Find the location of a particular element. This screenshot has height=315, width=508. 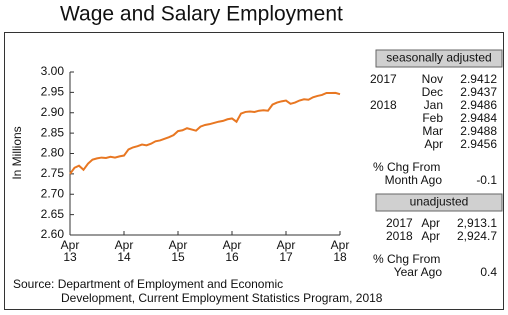

x-tick-label: Apr 15 is located at coordinates (178, 251).